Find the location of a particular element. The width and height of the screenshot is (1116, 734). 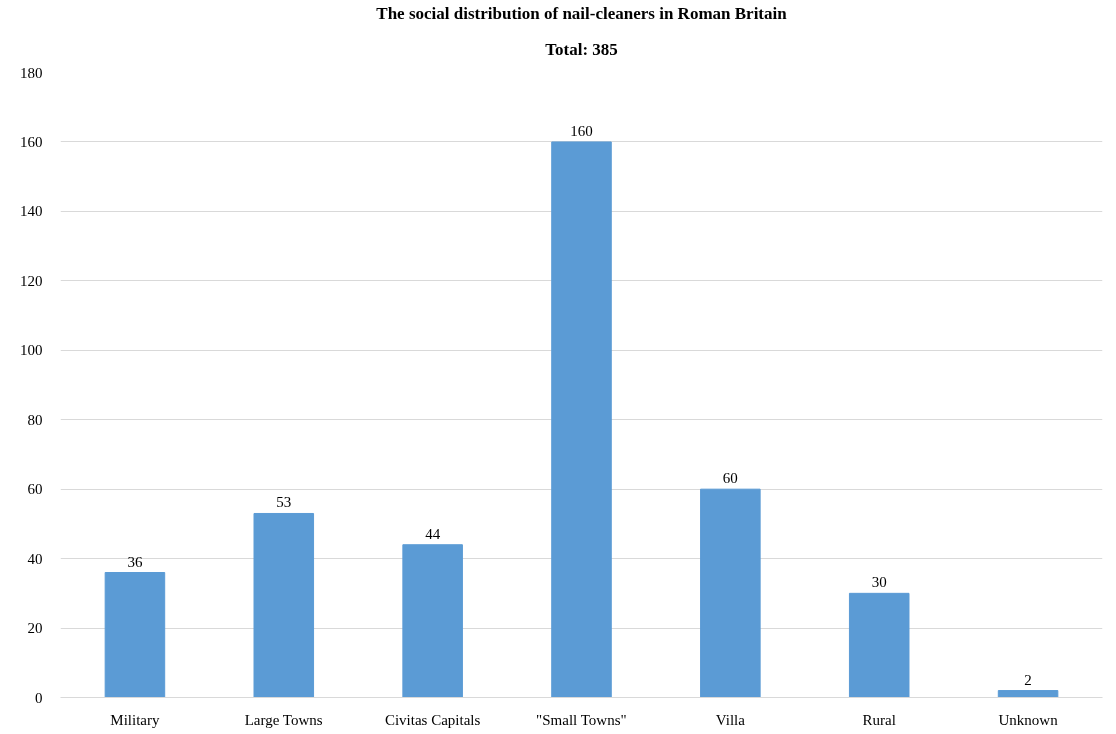

y-tick-label: 20 is located at coordinates (35, 628).